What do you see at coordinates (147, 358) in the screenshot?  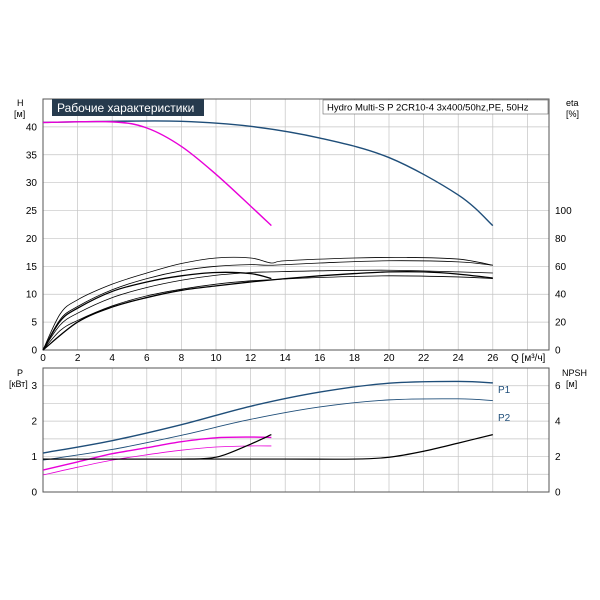 I see `x-tick-label: 6` at bounding box center [147, 358].